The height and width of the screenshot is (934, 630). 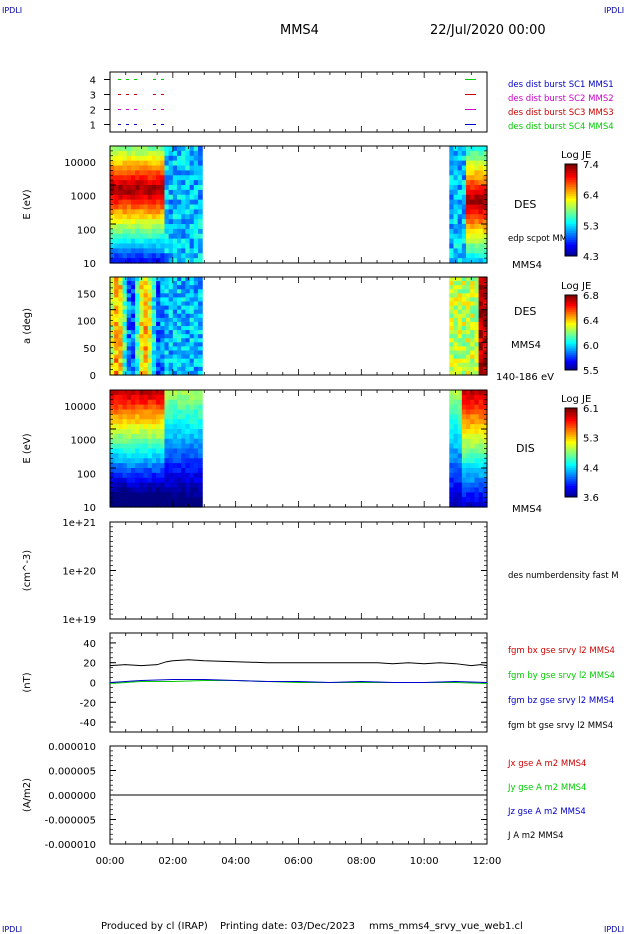 I want to click on y-tick-label: 2, so click(x=93, y=111).